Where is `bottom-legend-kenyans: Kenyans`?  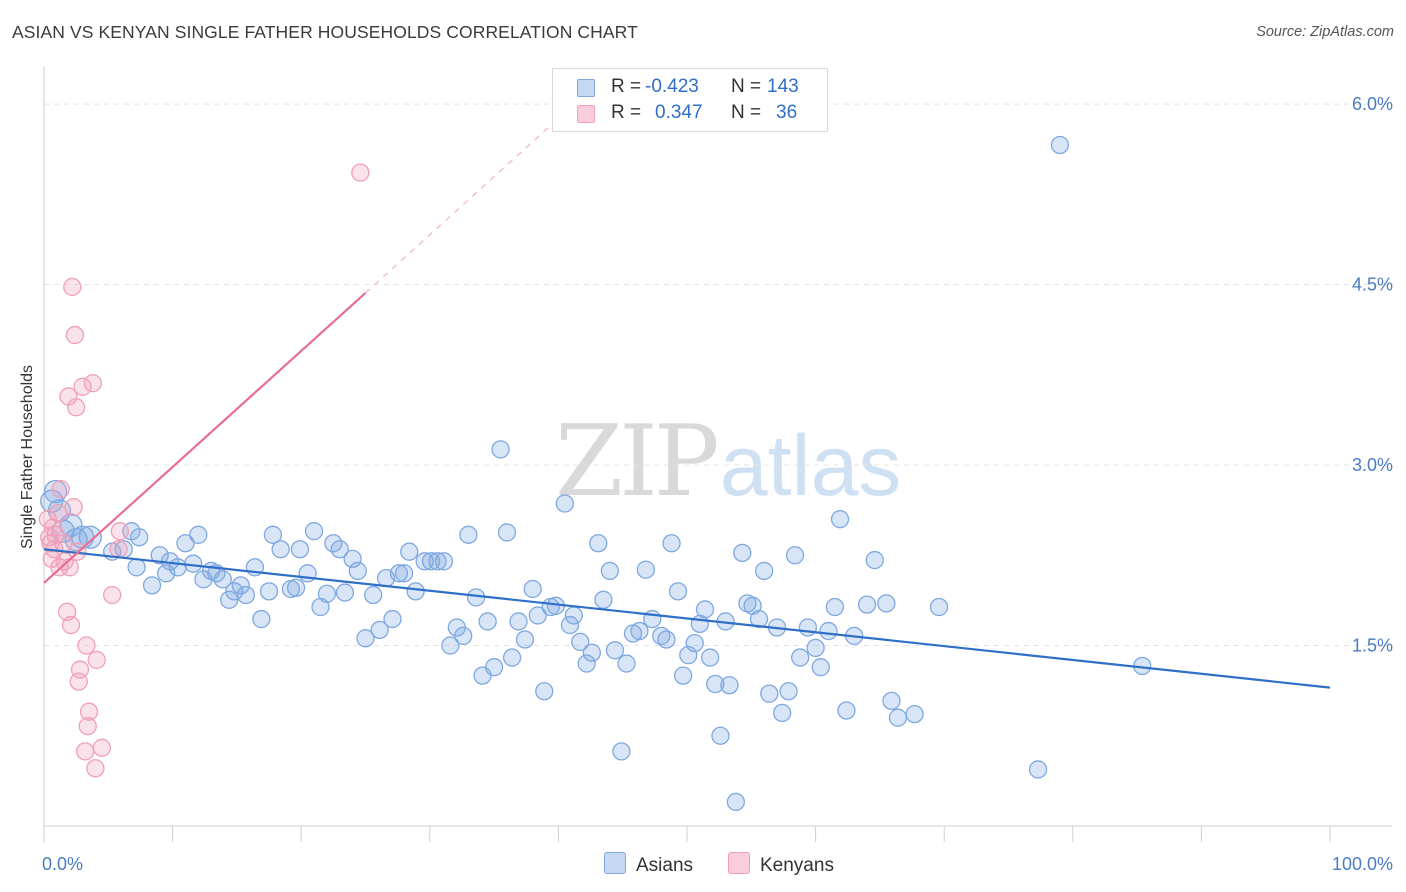 bottom-legend-kenyans: Kenyans is located at coordinates (781, 864).